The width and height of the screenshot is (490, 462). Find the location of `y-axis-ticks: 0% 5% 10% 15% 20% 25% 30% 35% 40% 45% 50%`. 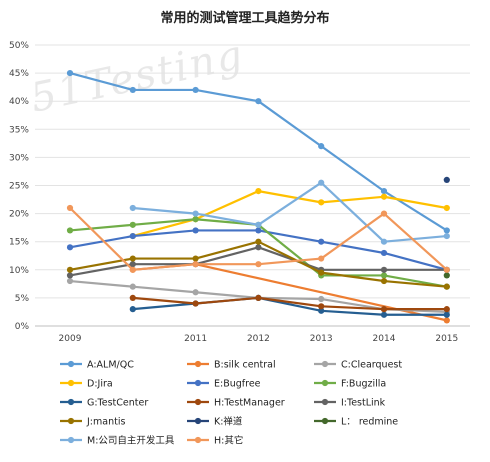

y-axis-ticks: 0% 5% 10% 15% 20% 25% 30% 35% 40% 45% 50% is located at coordinates (19, 186).